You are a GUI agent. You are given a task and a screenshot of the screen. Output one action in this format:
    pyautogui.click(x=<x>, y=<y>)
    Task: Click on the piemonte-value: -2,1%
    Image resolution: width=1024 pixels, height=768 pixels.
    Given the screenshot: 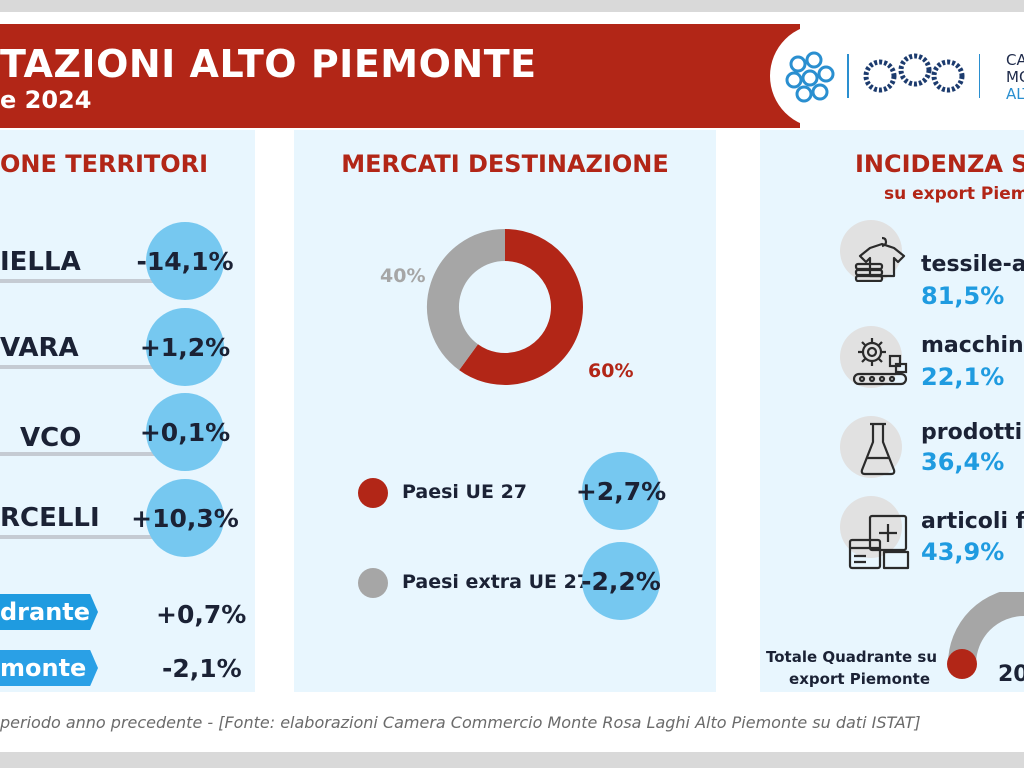 What is the action you would take?
    pyautogui.click(x=202, y=668)
    